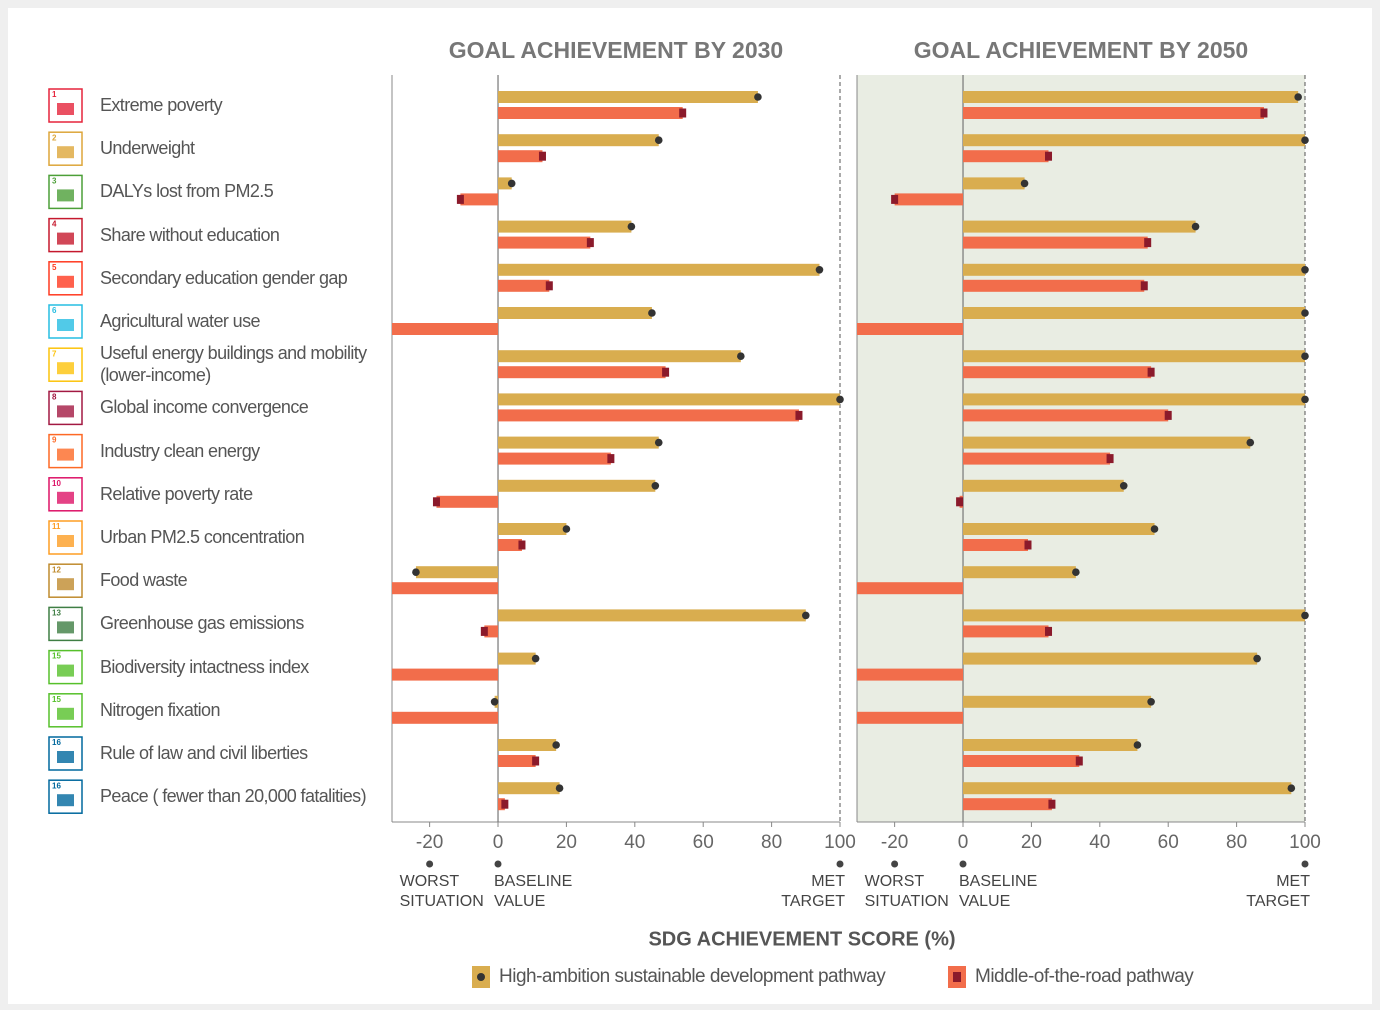  What do you see at coordinates (204, 753) in the screenshot?
I see `row-label: Rule of law and civil liberties` at bounding box center [204, 753].